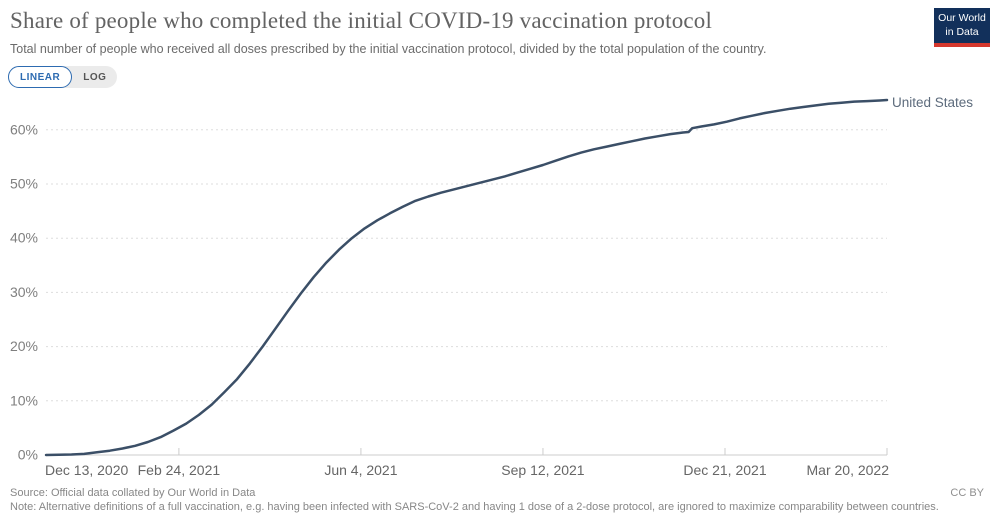 Image resolution: width=1000 pixels, height=522 pixels. I want to click on y-axis-tick-label: 30%, so click(24, 292).